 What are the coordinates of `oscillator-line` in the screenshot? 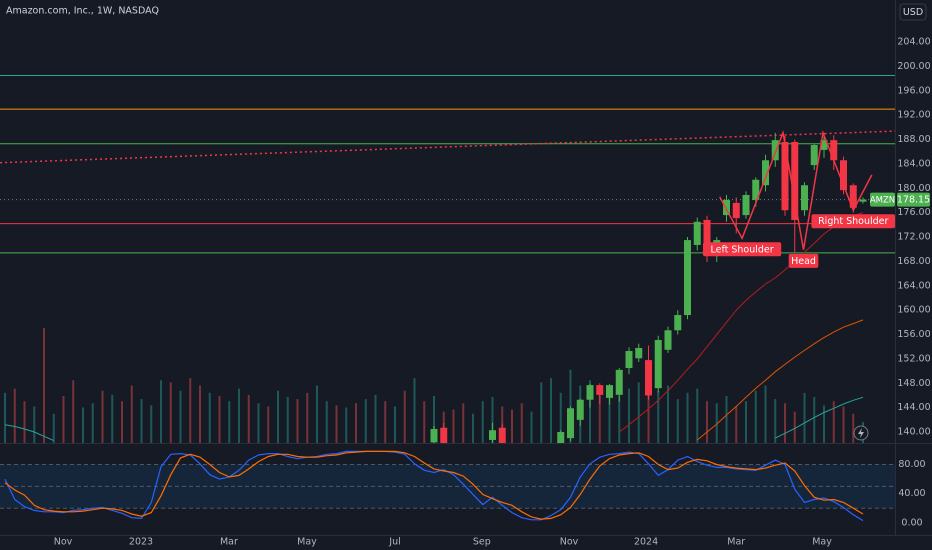 It's located at (434, 486).